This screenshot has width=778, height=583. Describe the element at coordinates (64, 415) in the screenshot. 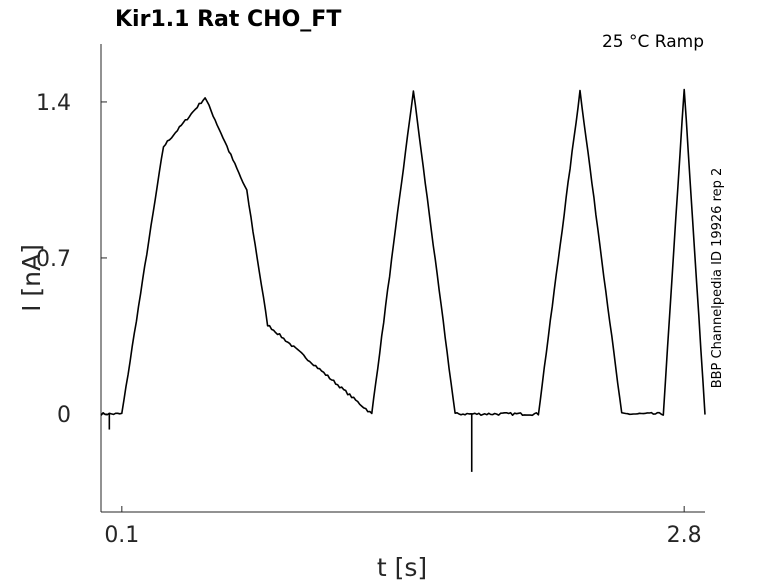

I see `y-tick-label-0: 0` at that location.